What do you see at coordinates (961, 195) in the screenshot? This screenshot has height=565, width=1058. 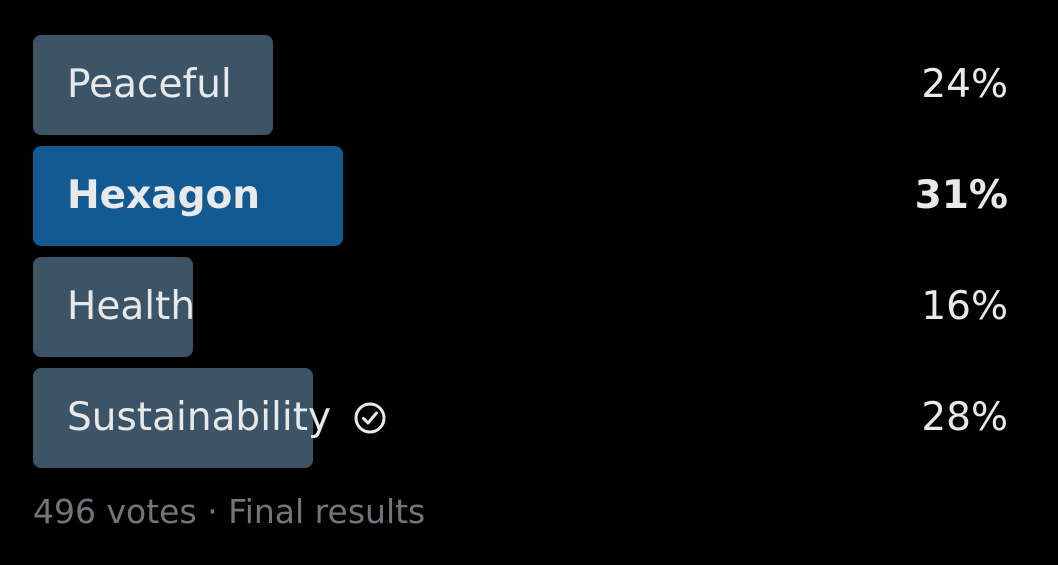 I see `poll-option-percent: 31%` at bounding box center [961, 195].